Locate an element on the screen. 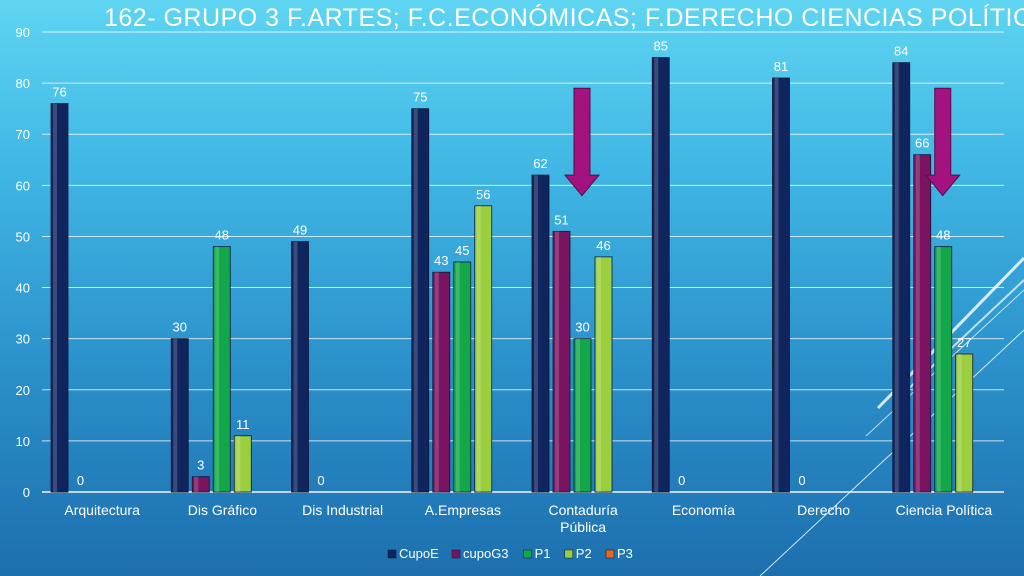 This screenshot has height=576, width=1024. x-category-label: A.Empresas is located at coordinates (463, 510).